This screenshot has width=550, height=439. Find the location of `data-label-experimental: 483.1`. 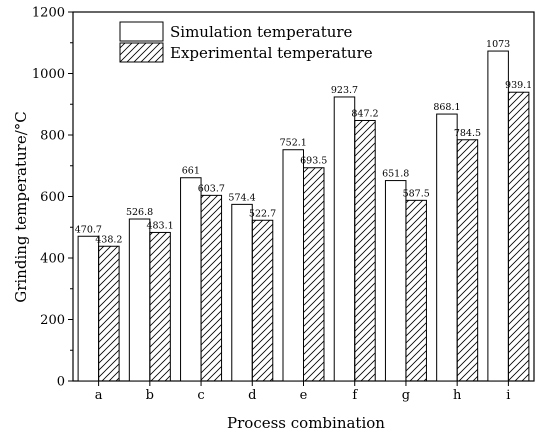

data-label-experimental: 483.1 is located at coordinates (159, 225).